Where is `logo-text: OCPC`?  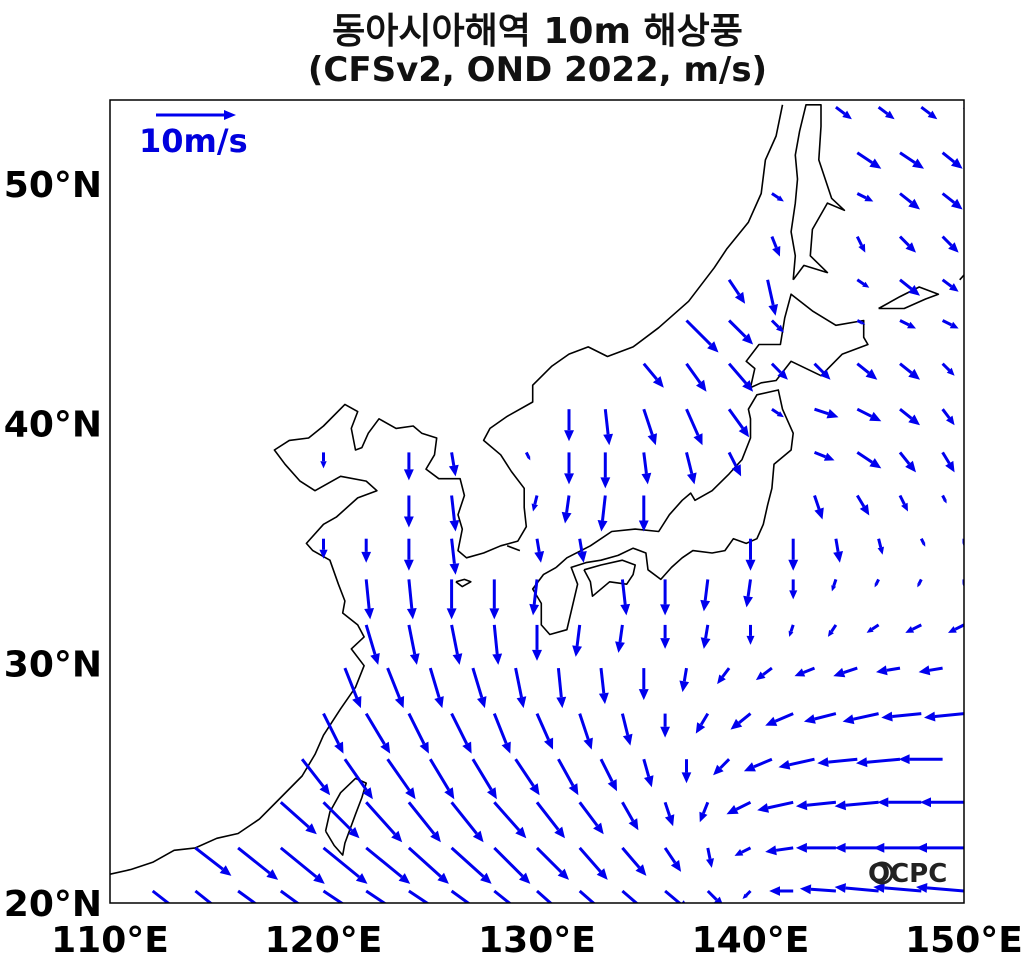
logo-text: OCPC is located at coordinates (907, 874).